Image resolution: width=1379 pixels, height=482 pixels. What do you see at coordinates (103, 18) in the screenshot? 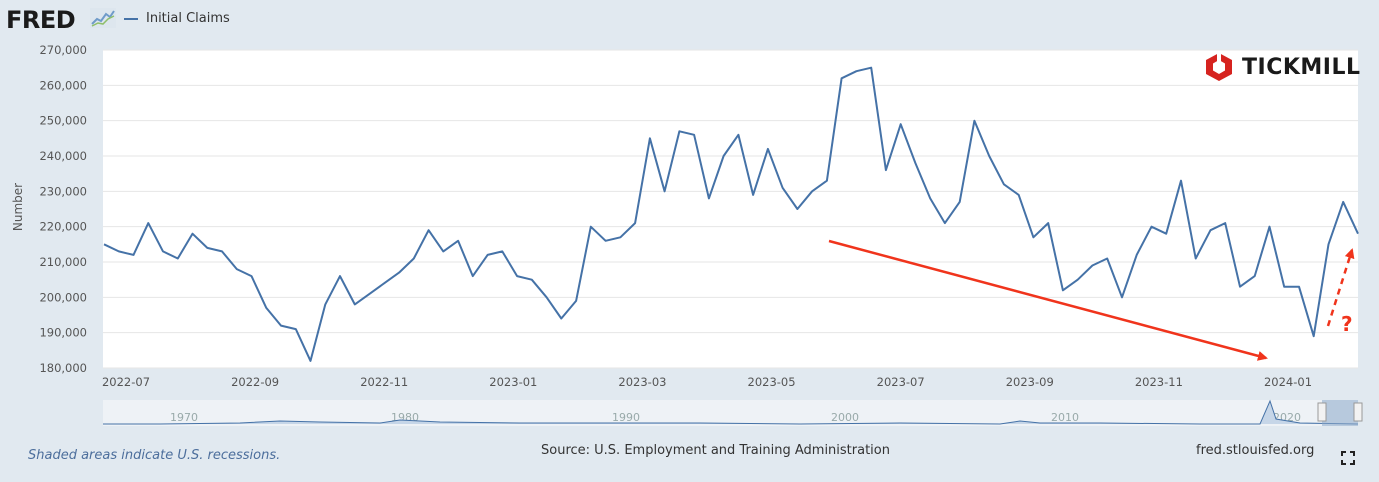
I see `fred-mini-graph-icon` at bounding box center [103, 18].